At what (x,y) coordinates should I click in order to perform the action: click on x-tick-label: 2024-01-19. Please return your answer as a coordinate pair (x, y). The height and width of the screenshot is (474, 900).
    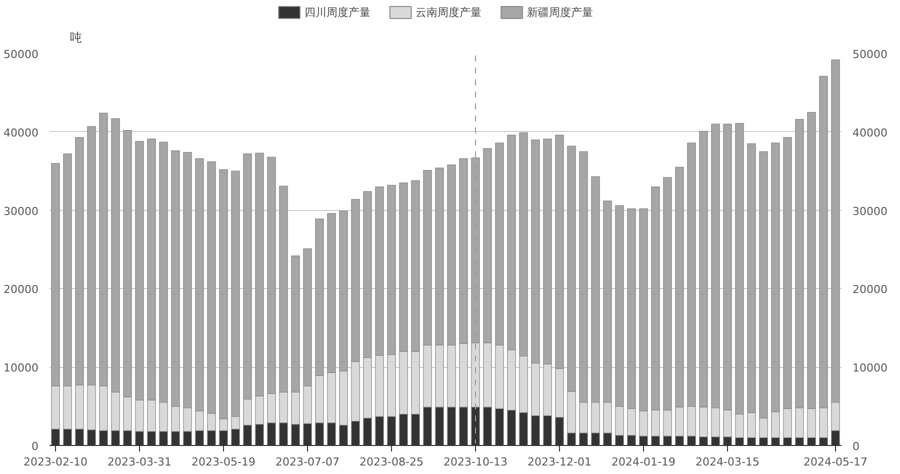
    Looking at the image, I should click on (644, 462).